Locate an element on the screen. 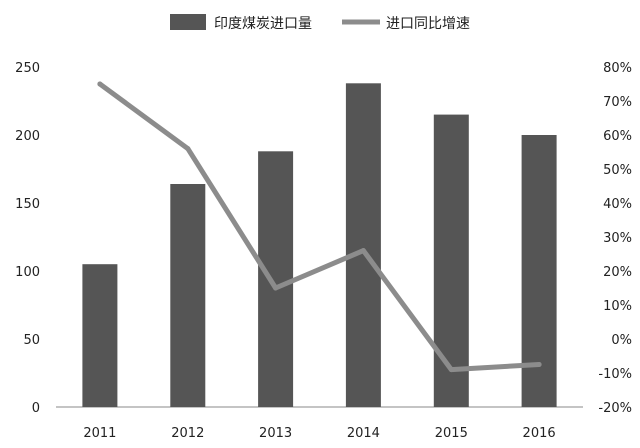 The image size is (640, 448). right-tick-label: 30% is located at coordinates (617, 238).